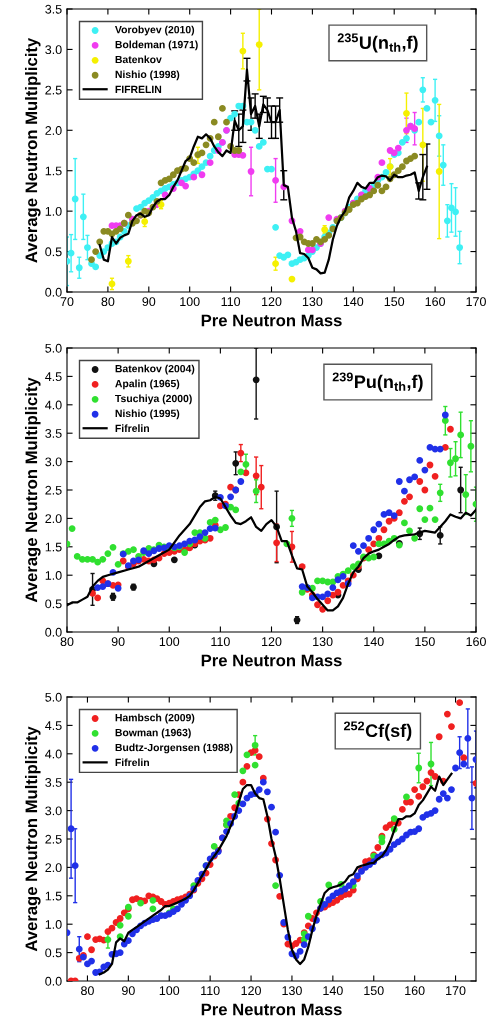  I want to click on legend-label: Vorobyev (2010), so click(154, 30).